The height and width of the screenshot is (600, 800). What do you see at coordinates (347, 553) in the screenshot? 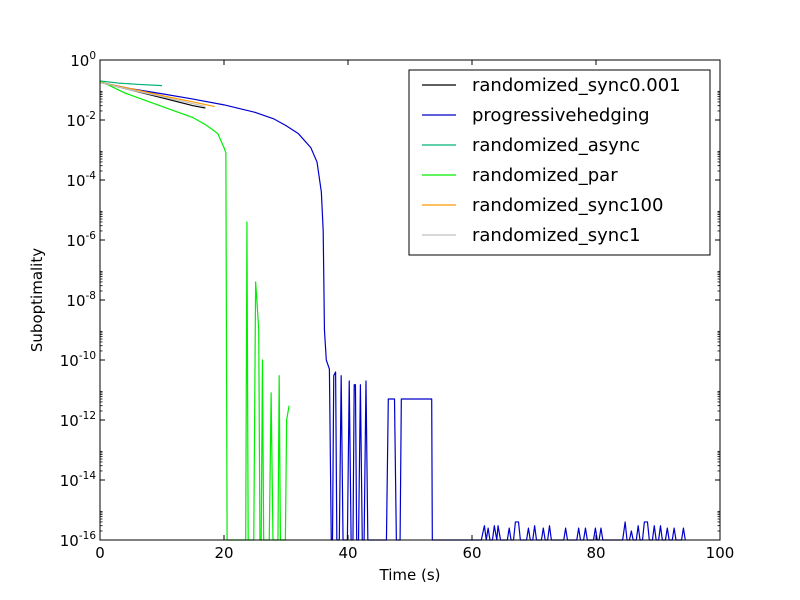
I see `x-tick-label: 40` at bounding box center [347, 553].